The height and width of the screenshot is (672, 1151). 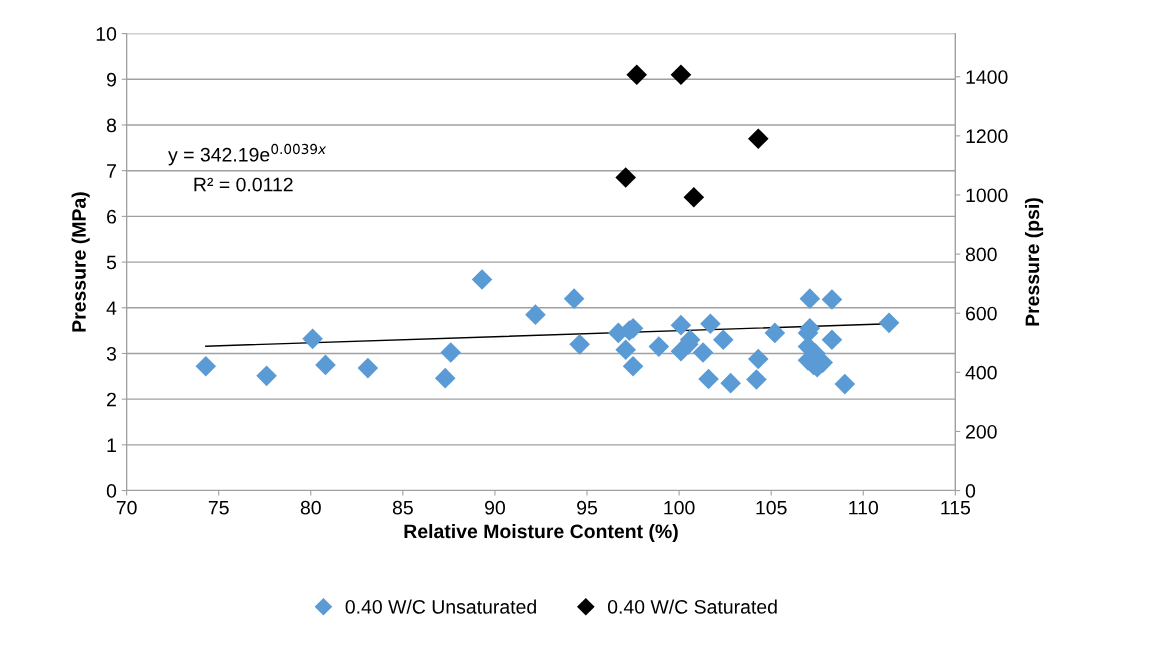 What do you see at coordinates (111, 125) in the screenshot?
I see `y-tick-label: 8` at bounding box center [111, 125].